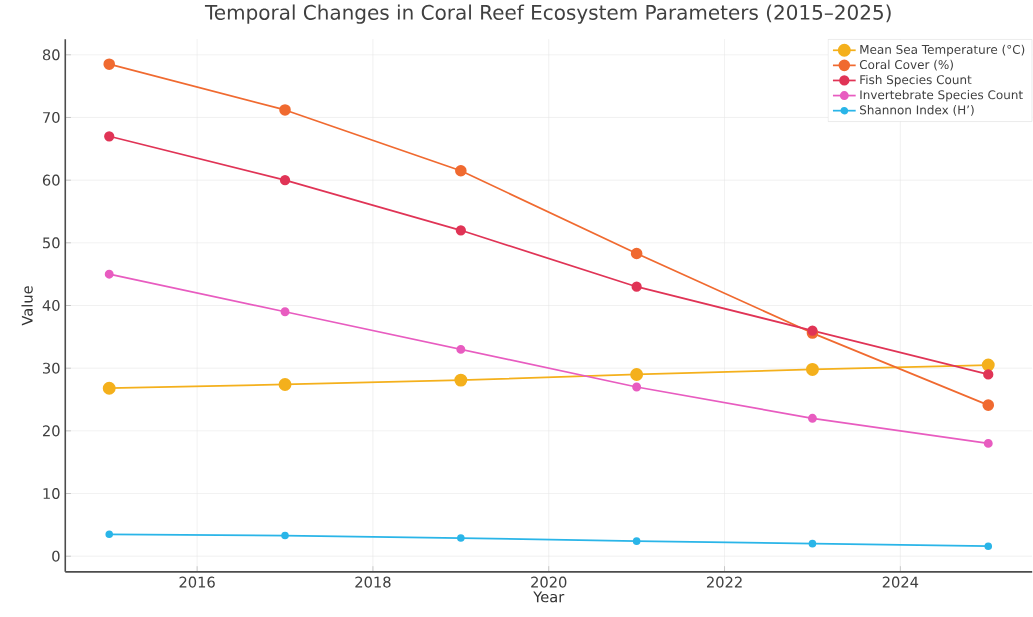  Describe the element at coordinates (549, 582) in the screenshot. I see `x-tick-label: 2020` at that location.